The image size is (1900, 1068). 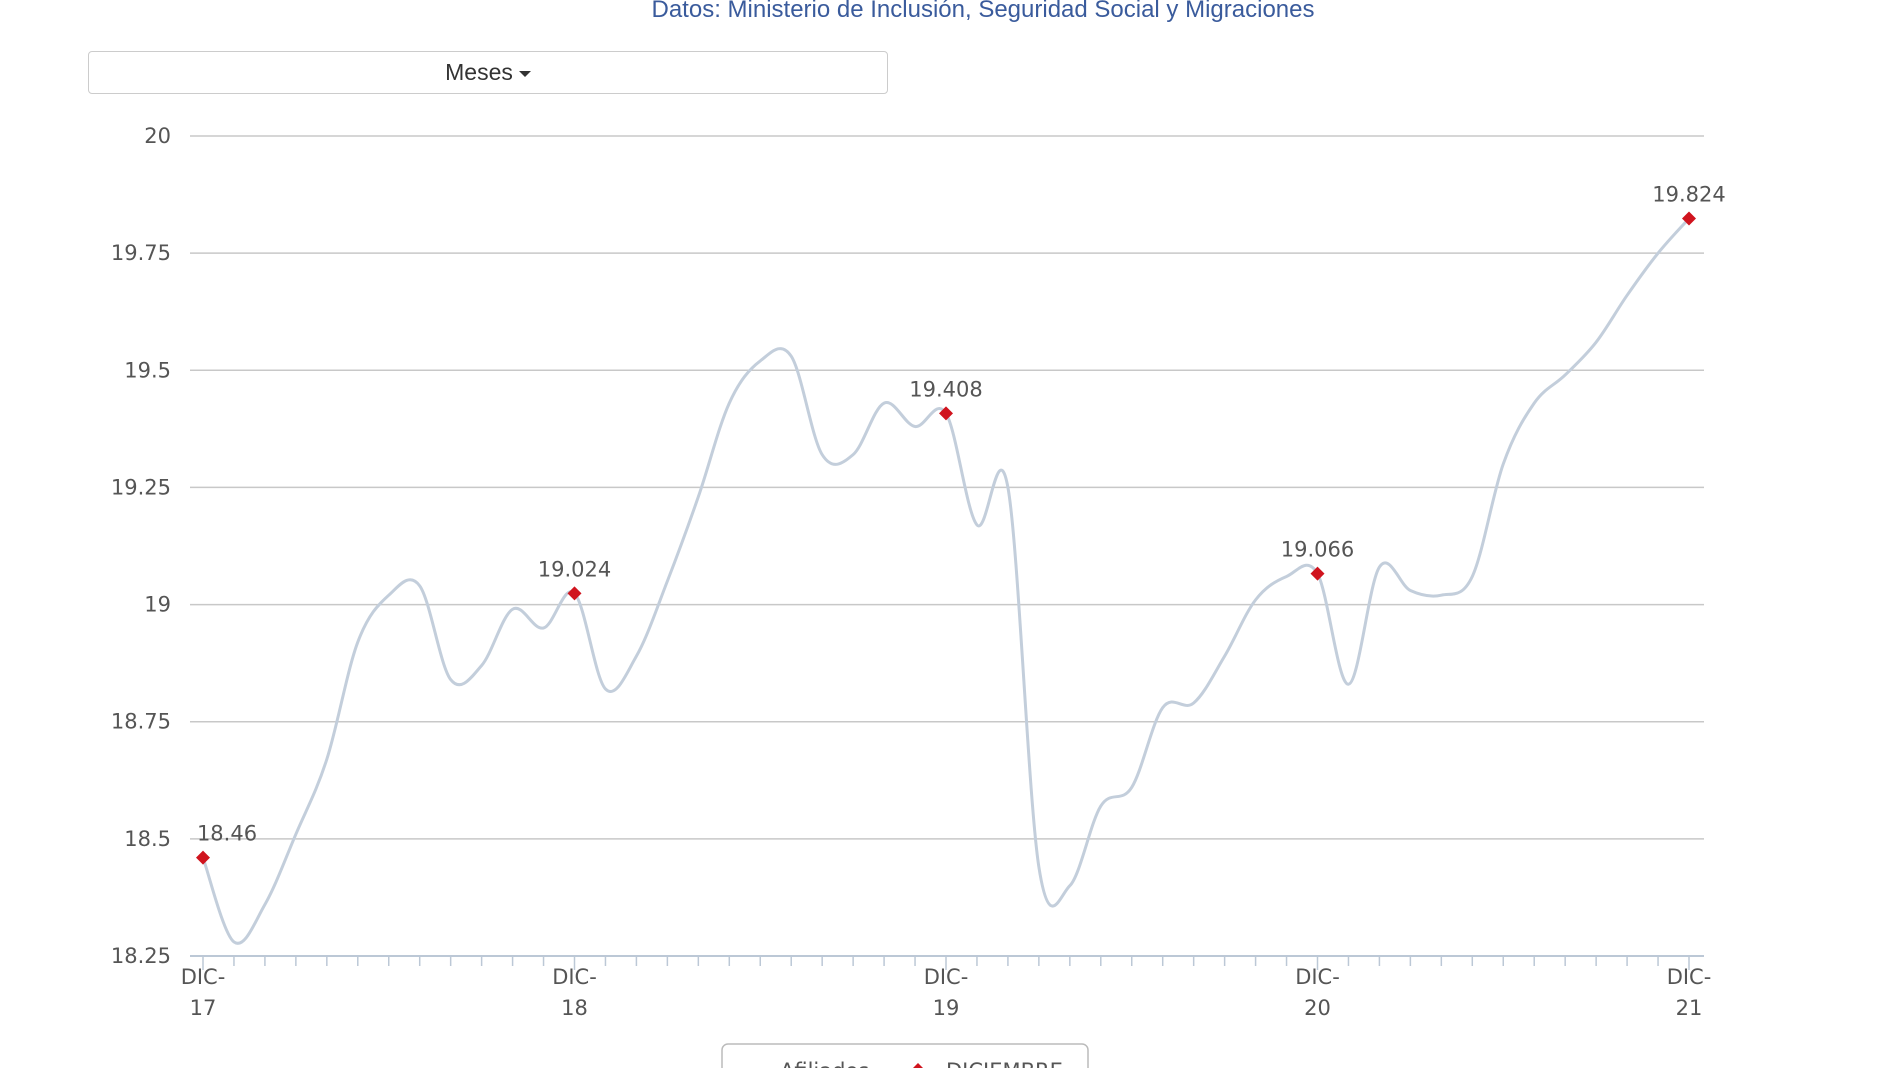 I want to click on y-tick-label: 19, so click(x=157, y=605).